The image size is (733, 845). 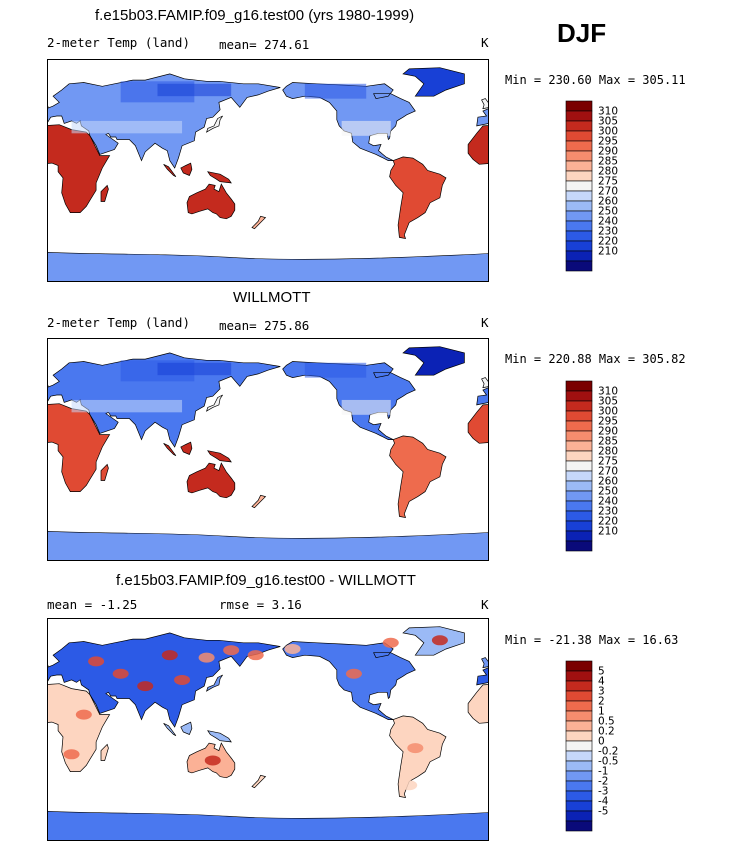 What do you see at coordinates (608, 142) in the screenshot?
I see `colorbar-tick-label: 295` at bounding box center [608, 142].